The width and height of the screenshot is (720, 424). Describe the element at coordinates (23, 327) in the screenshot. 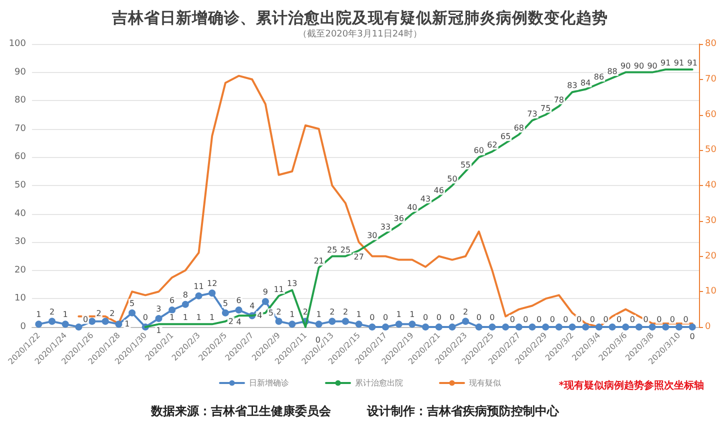

I see `y-tick-label: 0` at that location.